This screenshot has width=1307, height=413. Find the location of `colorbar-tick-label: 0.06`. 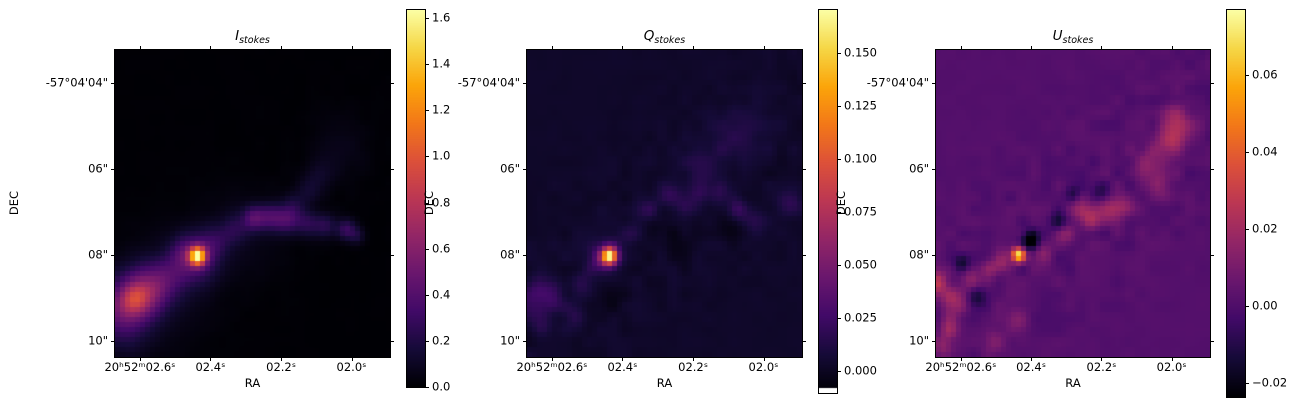

colorbar-tick-label: 0.06 is located at coordinates (1265, 74).